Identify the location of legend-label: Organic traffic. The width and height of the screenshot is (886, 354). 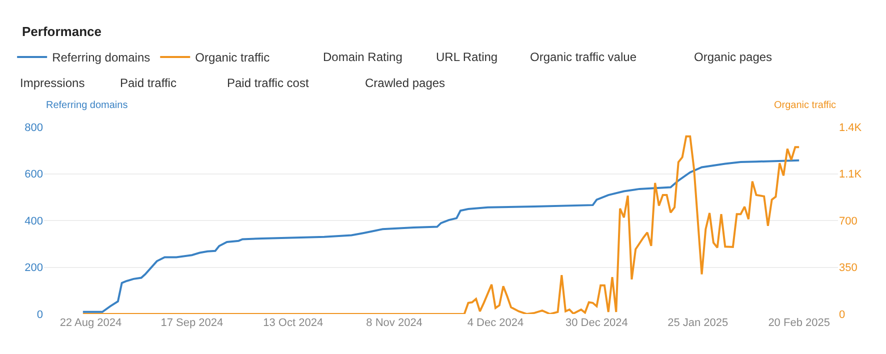
(232, 57).